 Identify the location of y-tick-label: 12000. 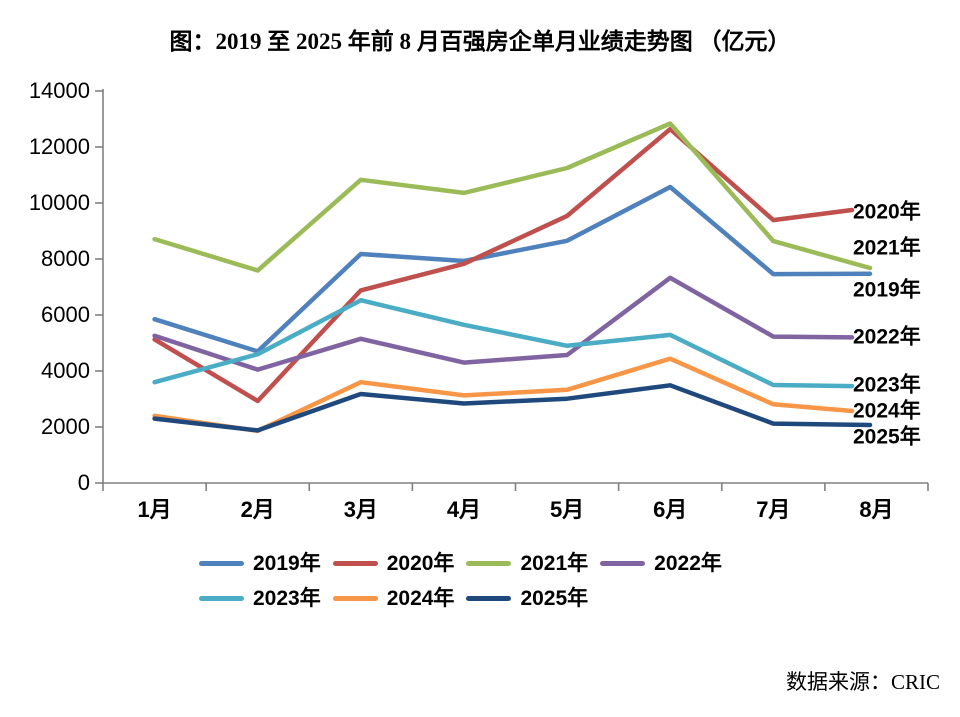
(59, 146).